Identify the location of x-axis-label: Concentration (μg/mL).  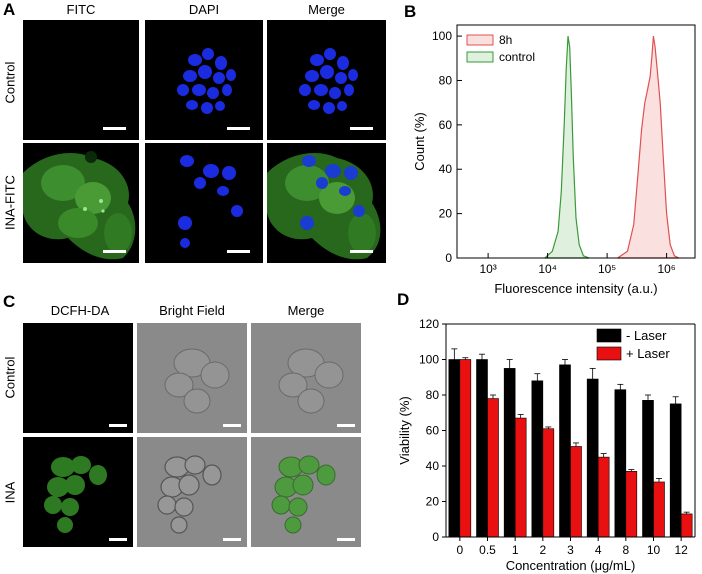
(571, 565).